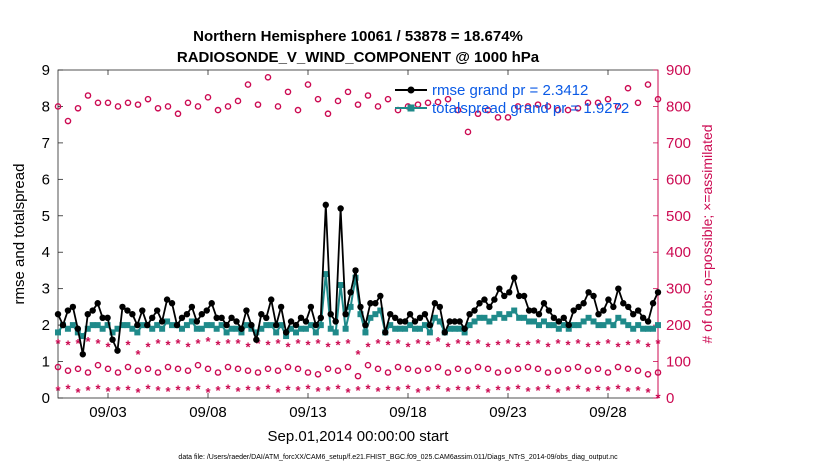 The height and width of the screenshot is (475, 830). Describe the element at coordinates (530, 108) in the screenshot. I see `legend-spread-label: totalspread grand pr = 1.9272` at that location.